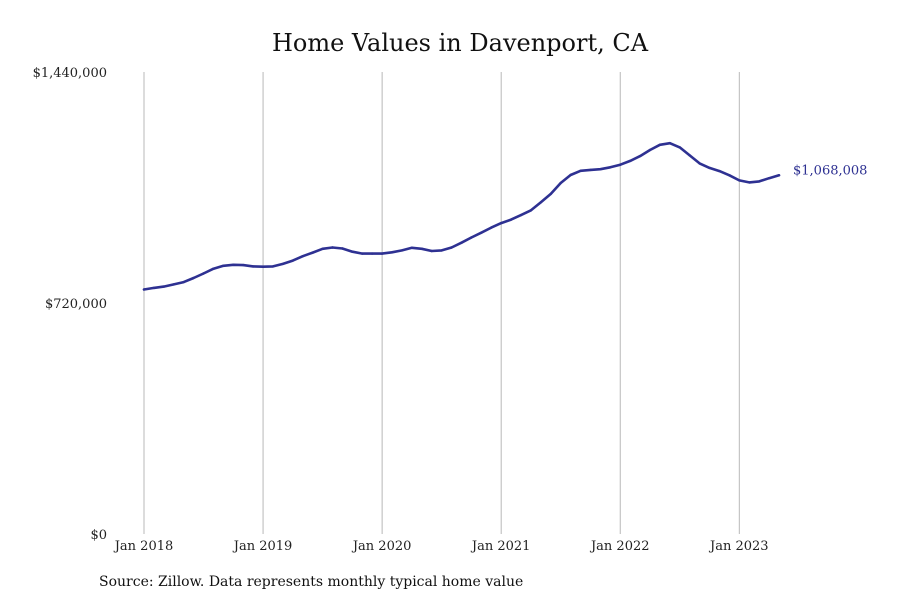 Image resolution: width=900 pixels, height=600 pixels. Describe the element at coordinates (381, 546) in the screenshot. I see `x-tick-label: Jan 2020` at that location.